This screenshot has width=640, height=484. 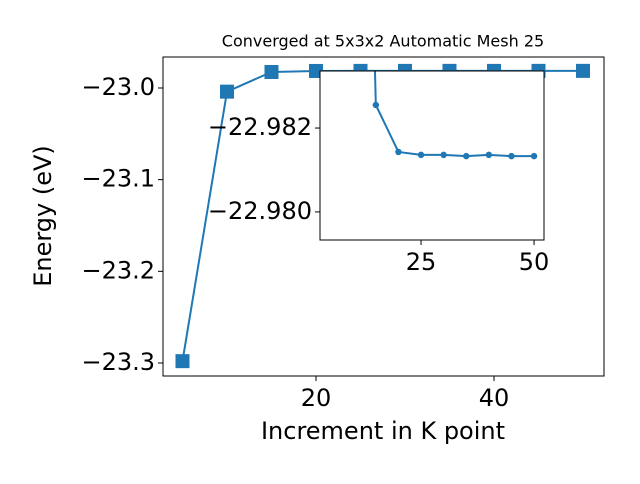 I want to click on line, so click(x=454, y=114).